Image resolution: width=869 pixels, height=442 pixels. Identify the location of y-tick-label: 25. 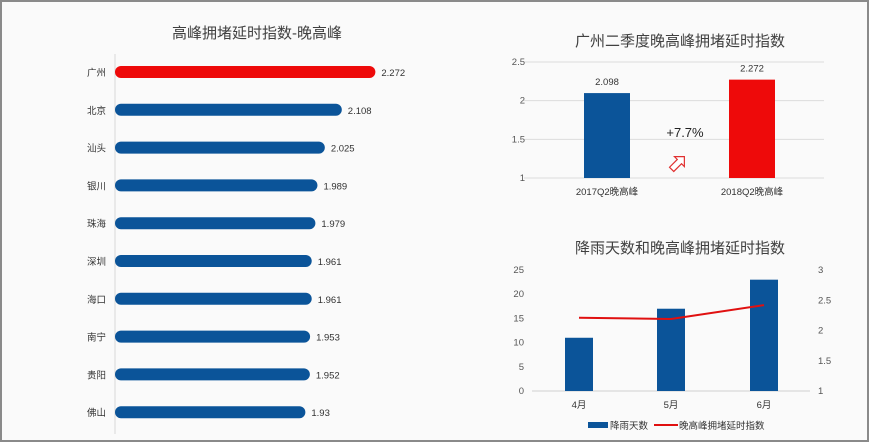
(518, 270).